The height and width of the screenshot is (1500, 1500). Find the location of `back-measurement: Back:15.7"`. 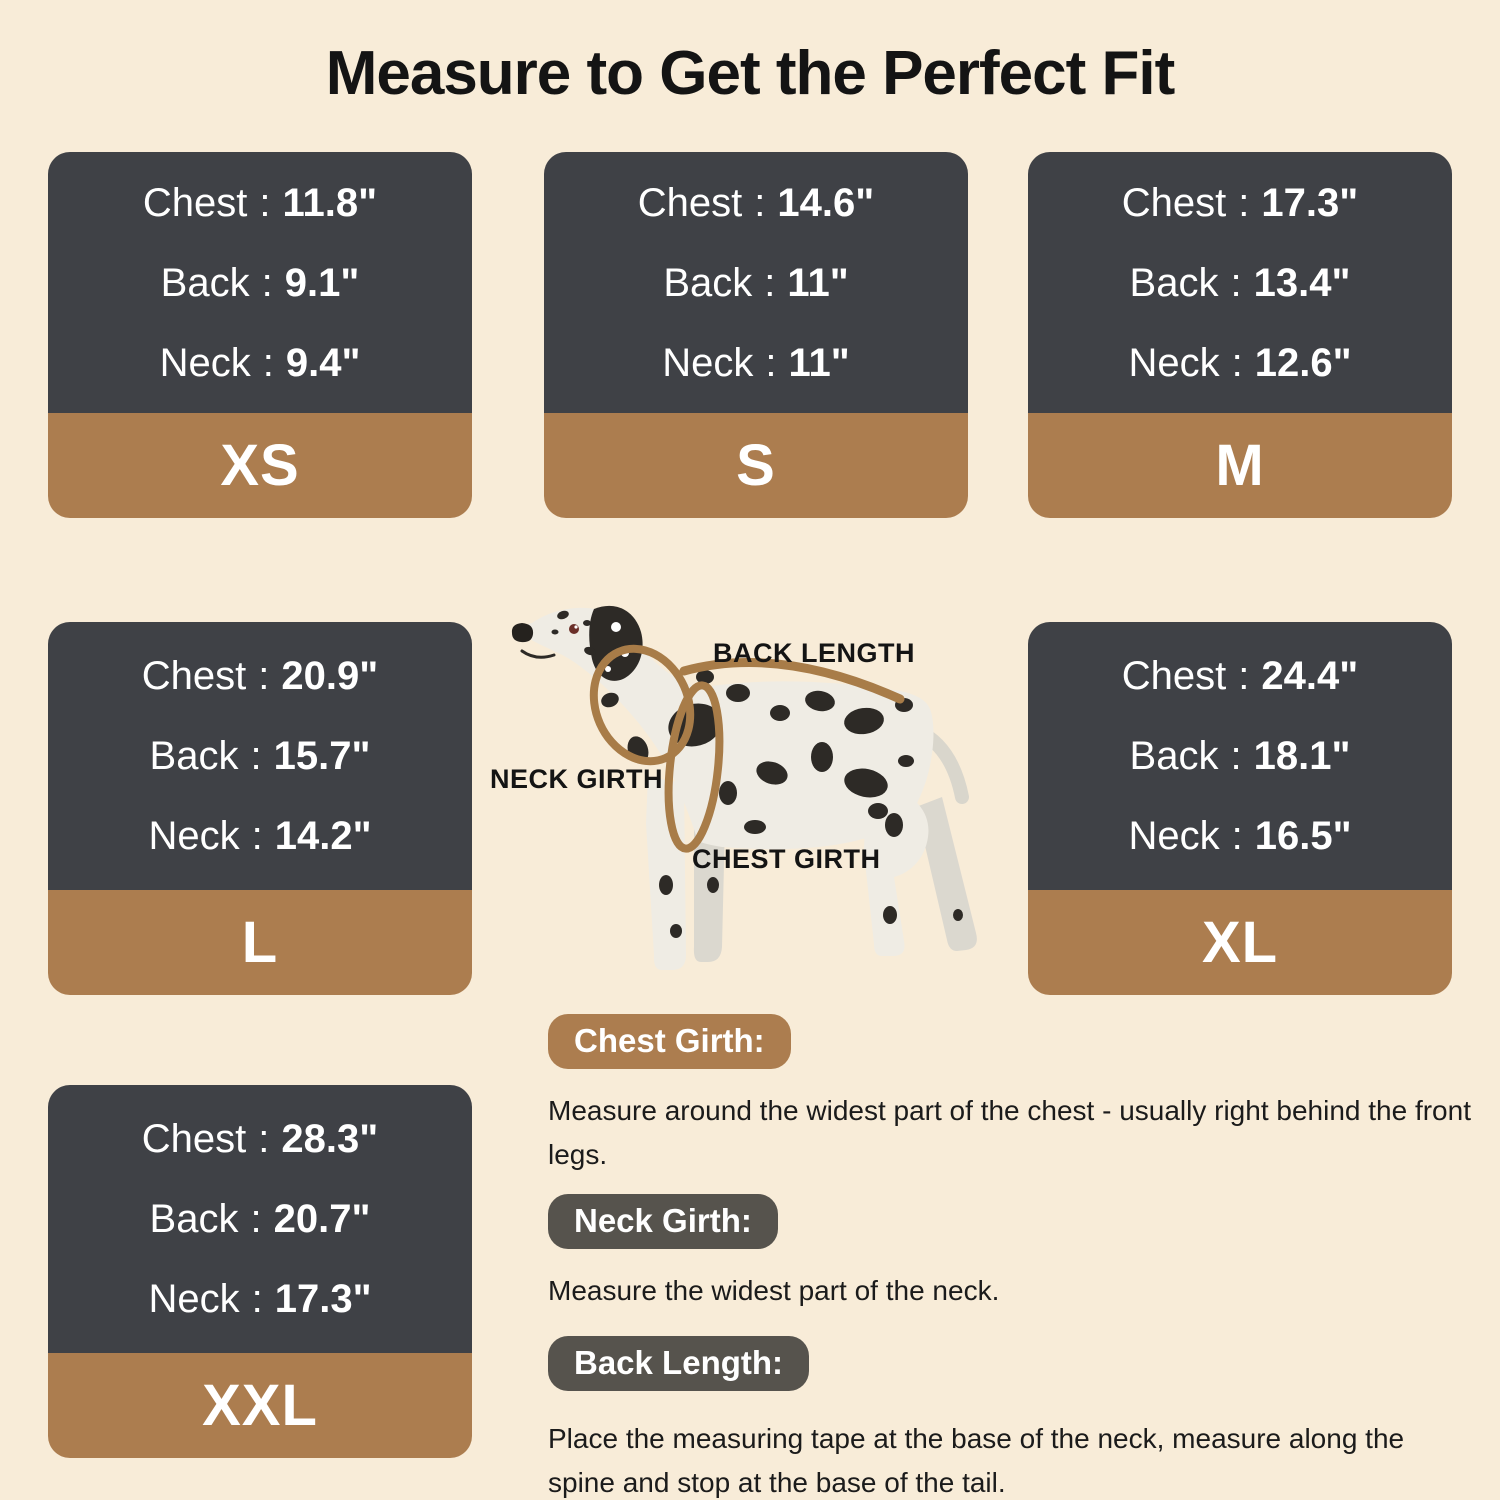

back-measurement: Back:15.7" is located at coordinates (260, 756).